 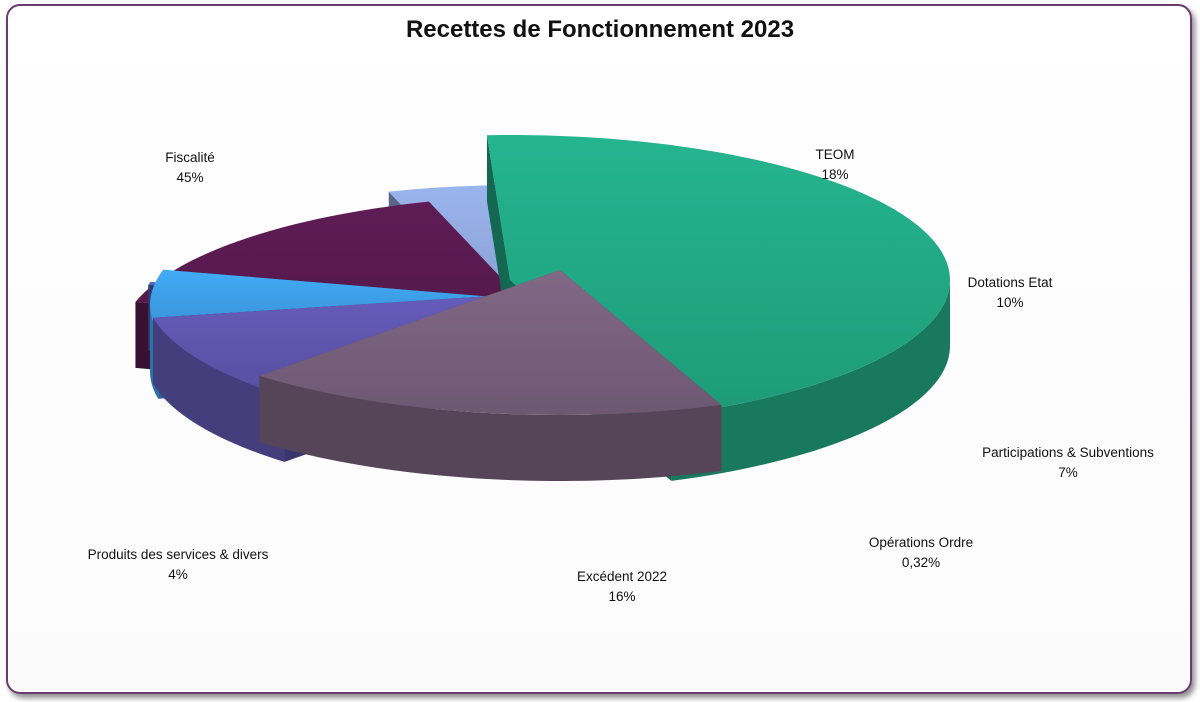 I want to click on slice-value-1: 18%, so click(x=834, y=174).